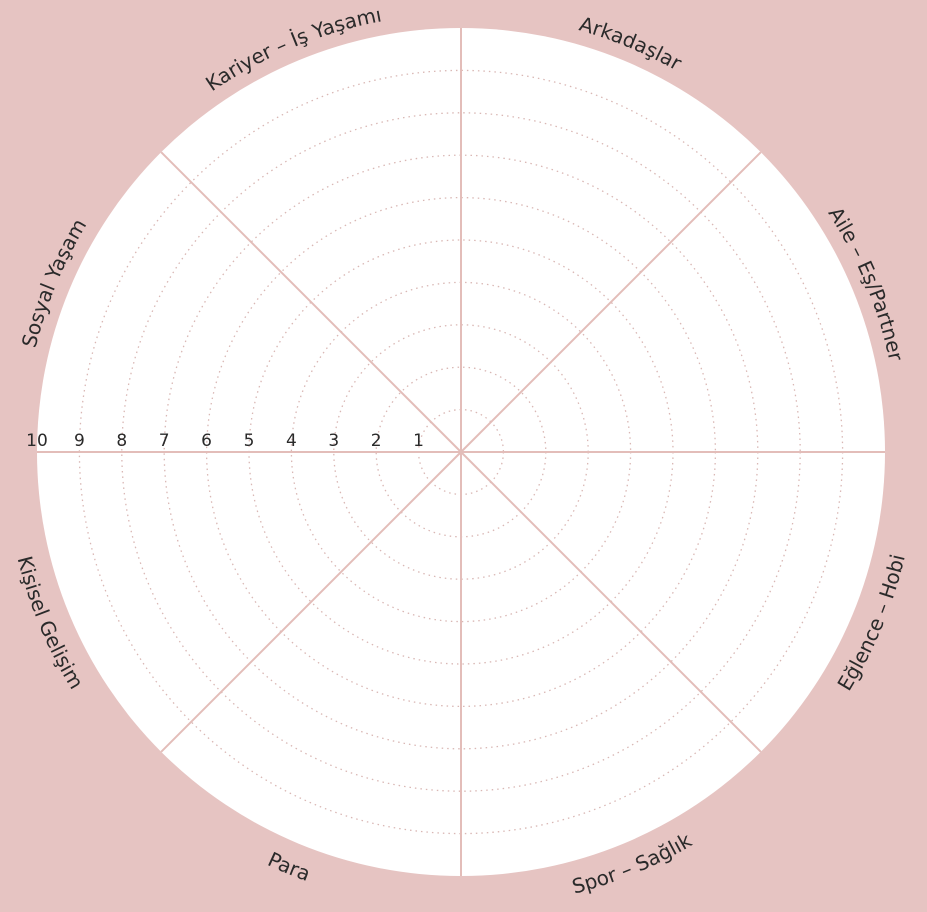  Describe the element at coordinates (79, 441) in the screenshot. I see `scale-label: 9` at that location.